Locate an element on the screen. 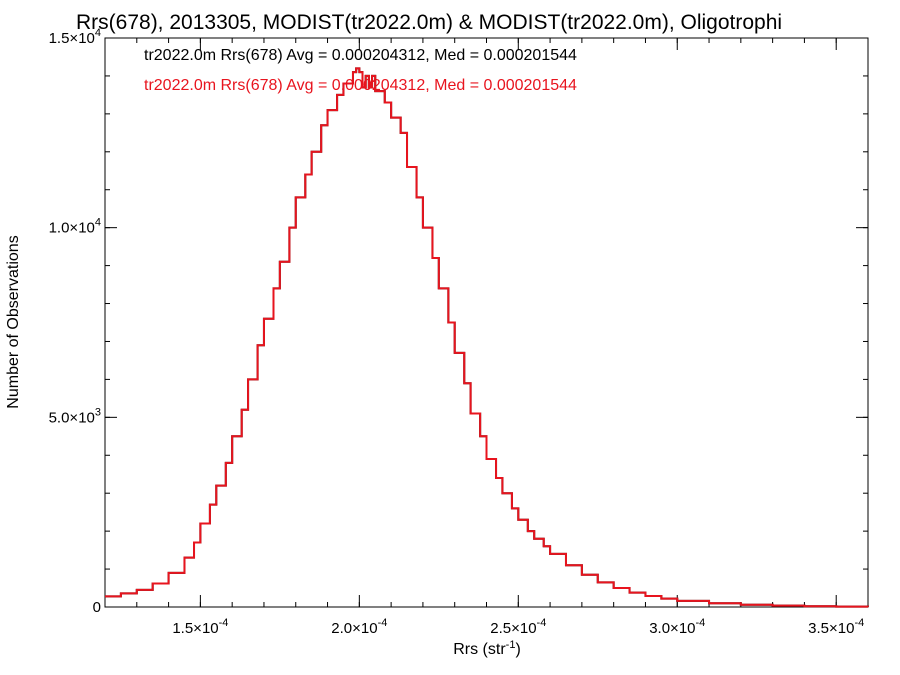 This screenshot has height=675, width=900. x-tick-label: 2.5×10⁻⁴ is located at coordinates (518, 627).